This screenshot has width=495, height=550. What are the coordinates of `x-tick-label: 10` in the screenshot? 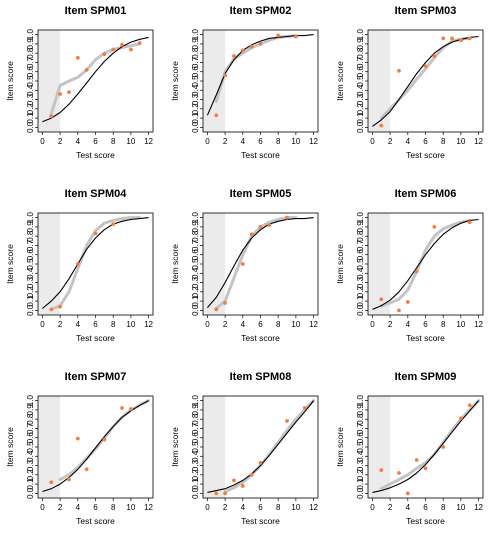 It's located at (130, 507).